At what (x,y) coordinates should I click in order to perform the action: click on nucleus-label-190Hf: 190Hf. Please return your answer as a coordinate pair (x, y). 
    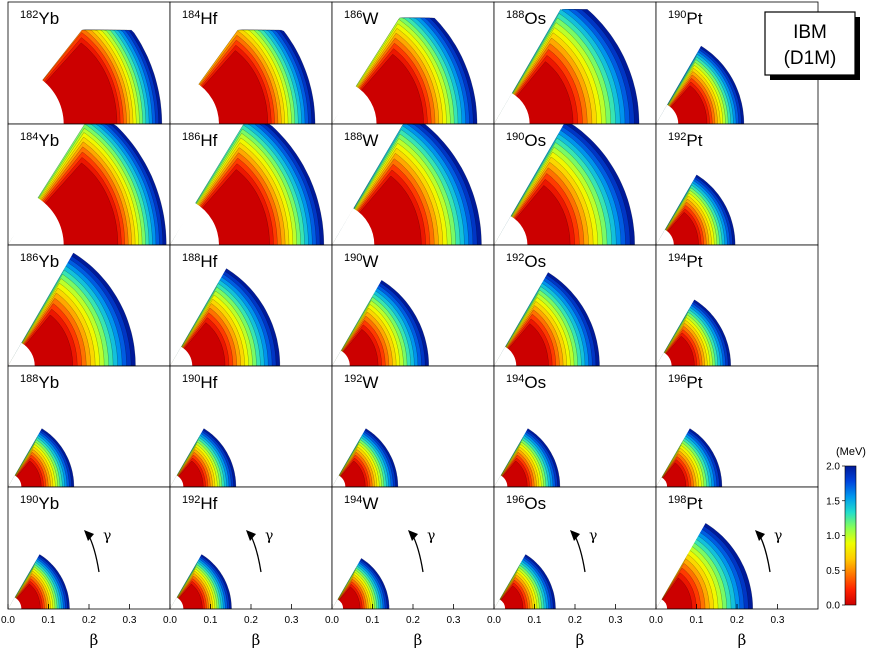
    Looking at the image, I should click on (200, 382).